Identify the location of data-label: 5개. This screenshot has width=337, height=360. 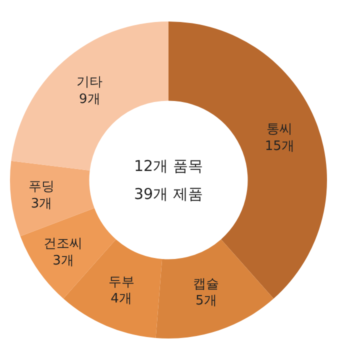
(206, 301).